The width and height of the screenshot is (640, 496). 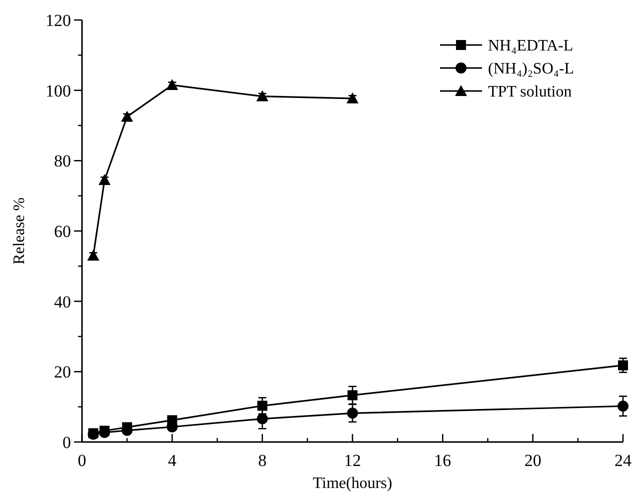 I want to click on legend-label: NH₄EDTA-L, so click(x=531, y=46).